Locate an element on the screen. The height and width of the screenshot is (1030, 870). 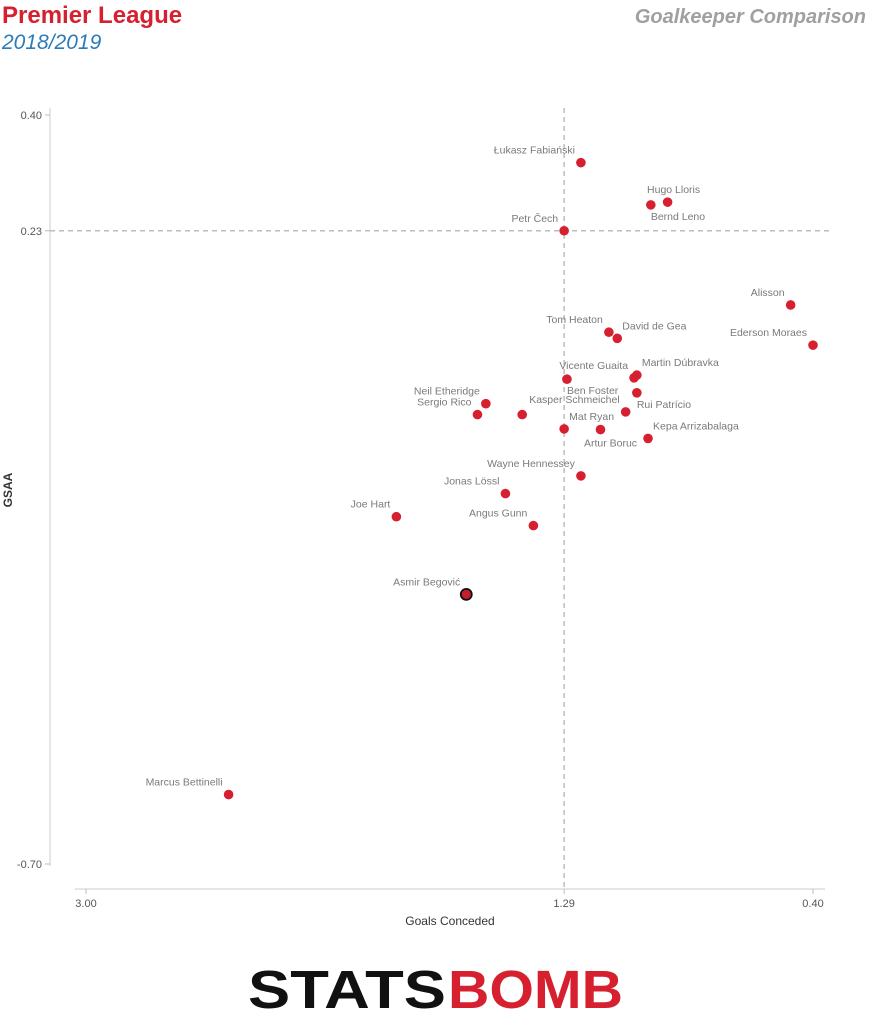
data-point-label: Bernd Leno is located at coordinates (678, 217).